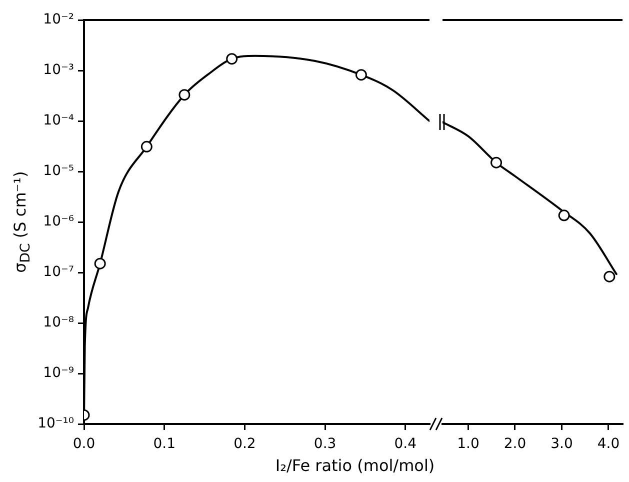 Image resolution: width=629 pixels, height=482 pixels. I want to click on y-tick-label: 10⁻¹⁰, so click(56, 424).